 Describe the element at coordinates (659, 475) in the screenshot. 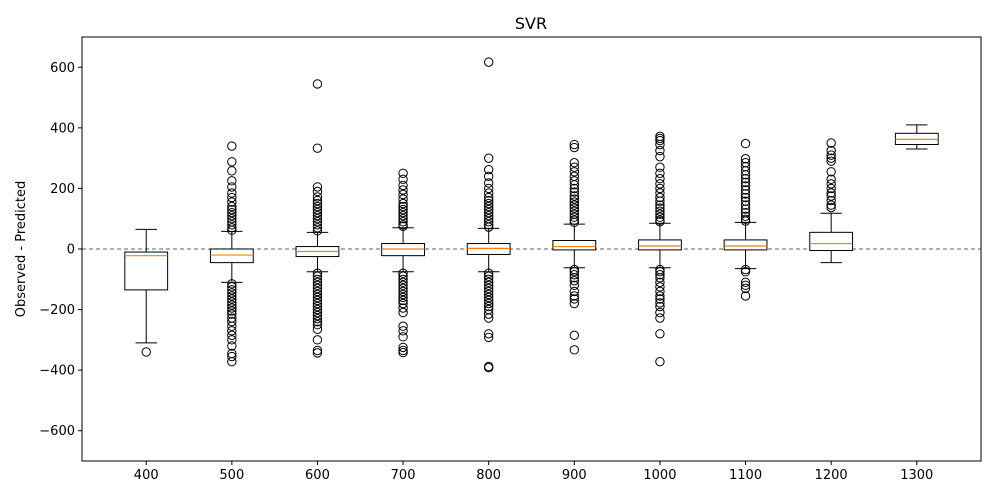

I see `x-tick-label: 1000` at that location.